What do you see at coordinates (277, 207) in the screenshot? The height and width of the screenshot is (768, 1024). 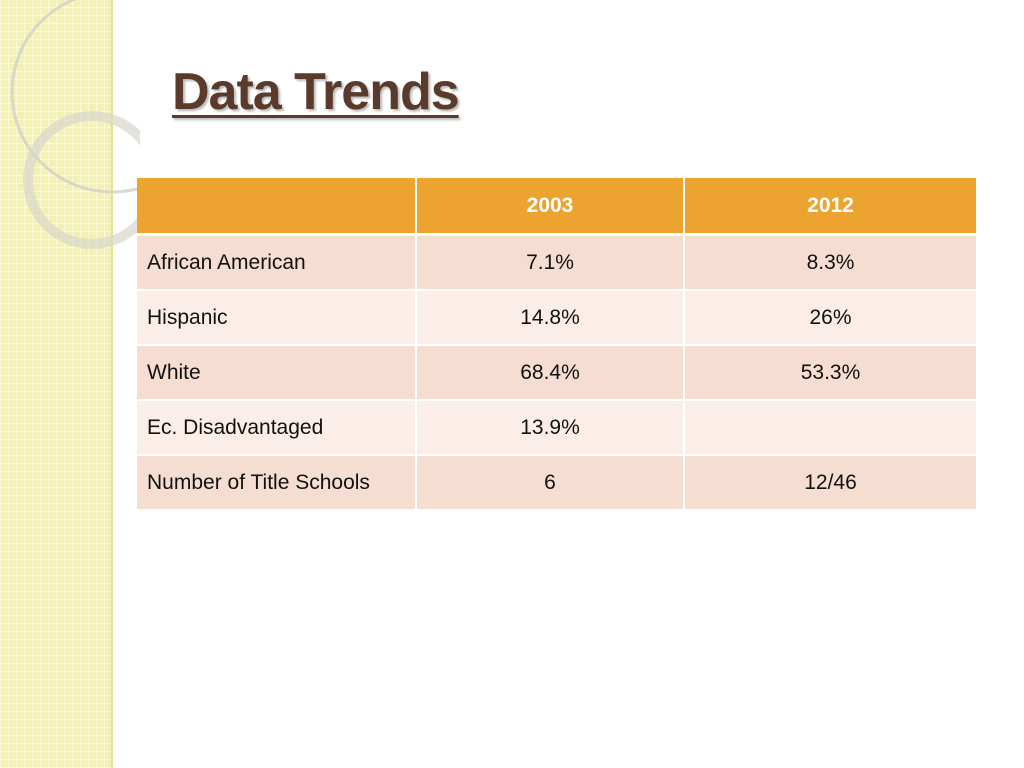 I see `header-cell-label` at bounding box center [277, 207].